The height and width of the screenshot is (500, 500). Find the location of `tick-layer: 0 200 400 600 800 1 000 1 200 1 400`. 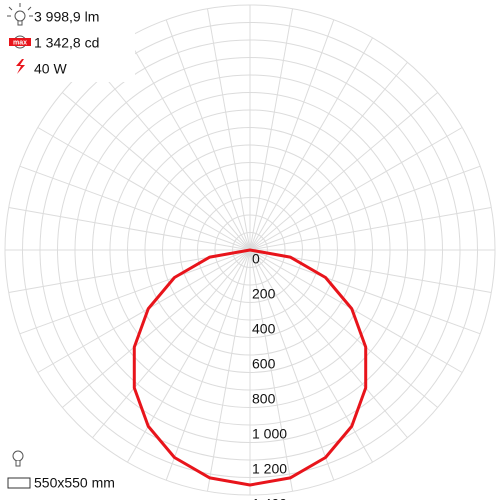

tick-layer: 0 200 400 600 800 1 000 1 200 1 400 is located at coordinates (269, 375).